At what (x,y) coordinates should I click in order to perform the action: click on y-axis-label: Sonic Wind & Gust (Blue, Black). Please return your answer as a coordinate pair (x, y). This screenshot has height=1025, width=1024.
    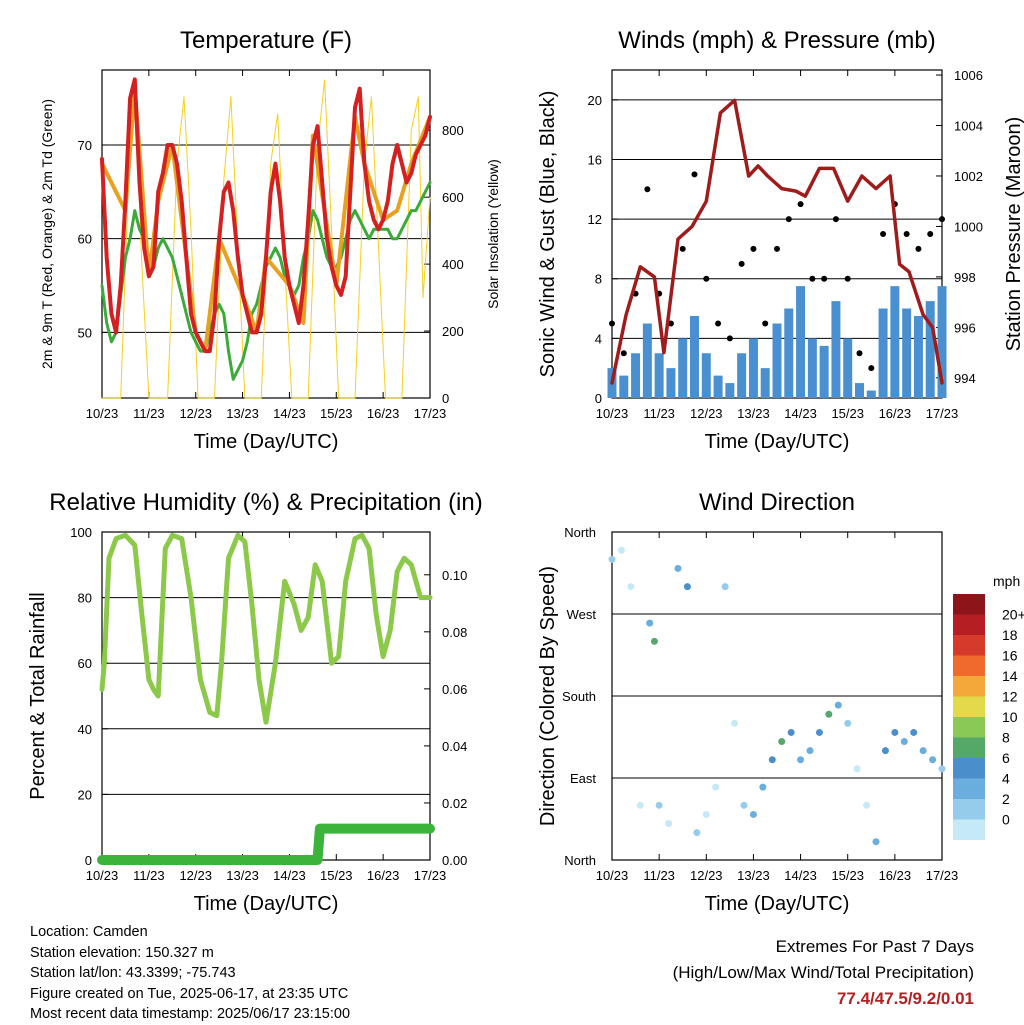
    Looking at the image, I should click on (548, 234).